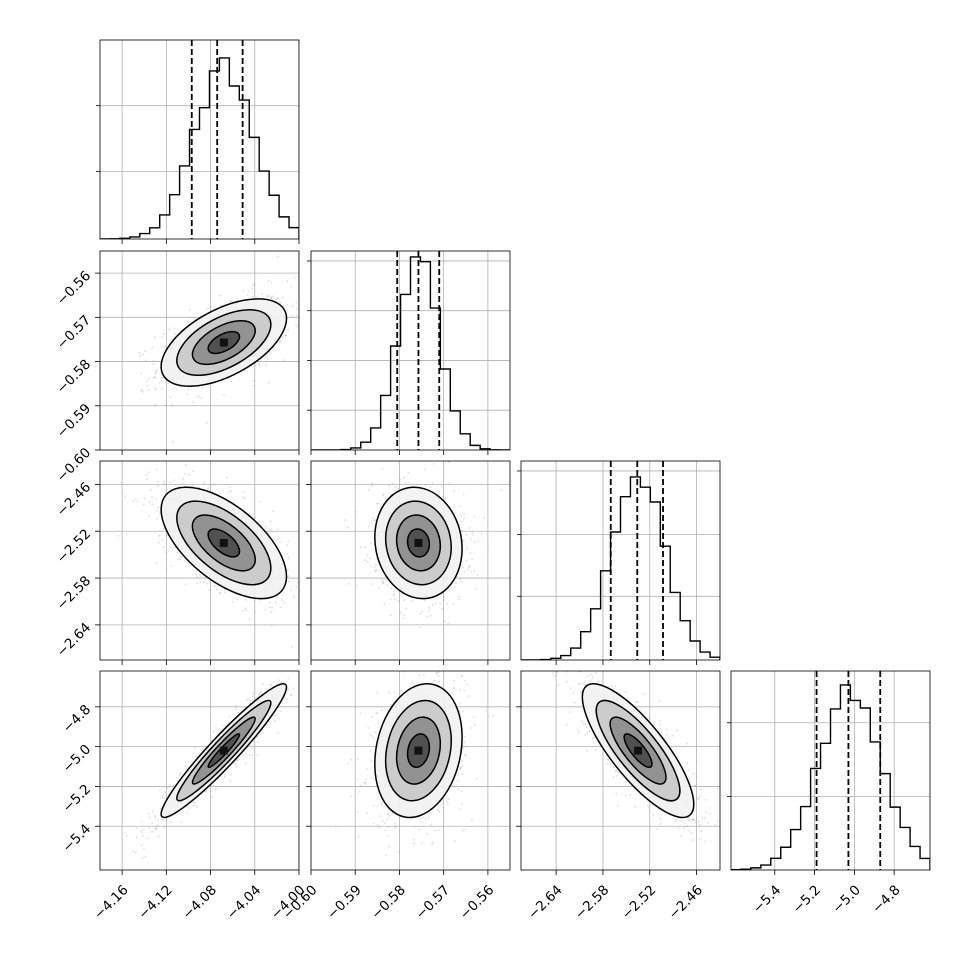  I want to click on density-peak, so click(418, 750).